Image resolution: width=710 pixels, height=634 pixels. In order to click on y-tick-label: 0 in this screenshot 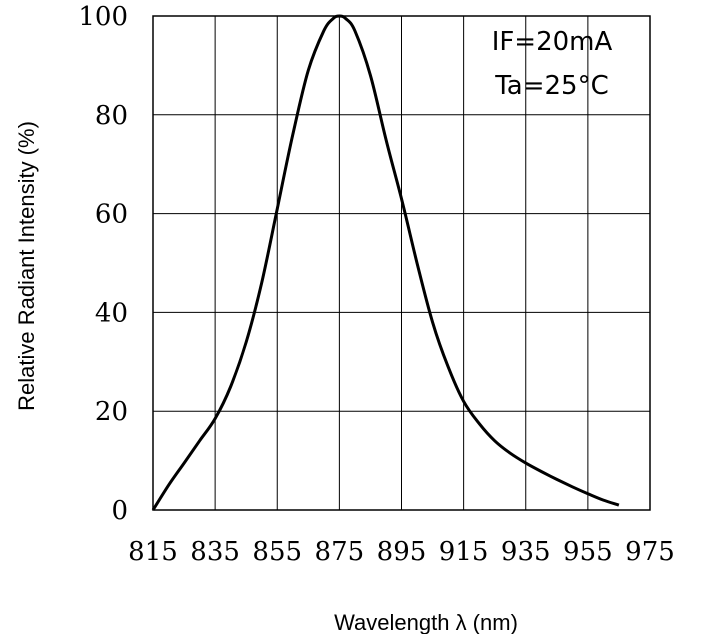, I will do `click(119, 511)`.